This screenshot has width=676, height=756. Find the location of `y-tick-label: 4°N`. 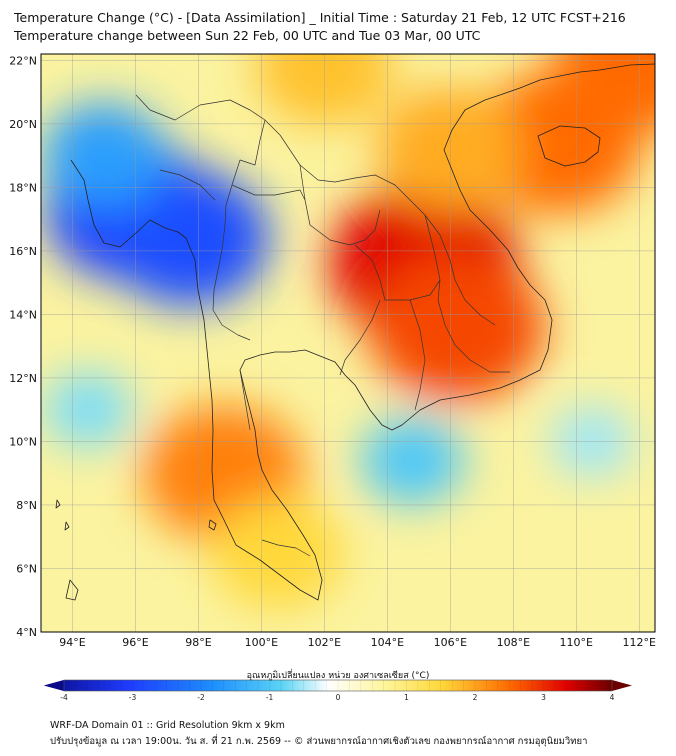

y-tick-label: 4°N is located at coordinates (26, 632).